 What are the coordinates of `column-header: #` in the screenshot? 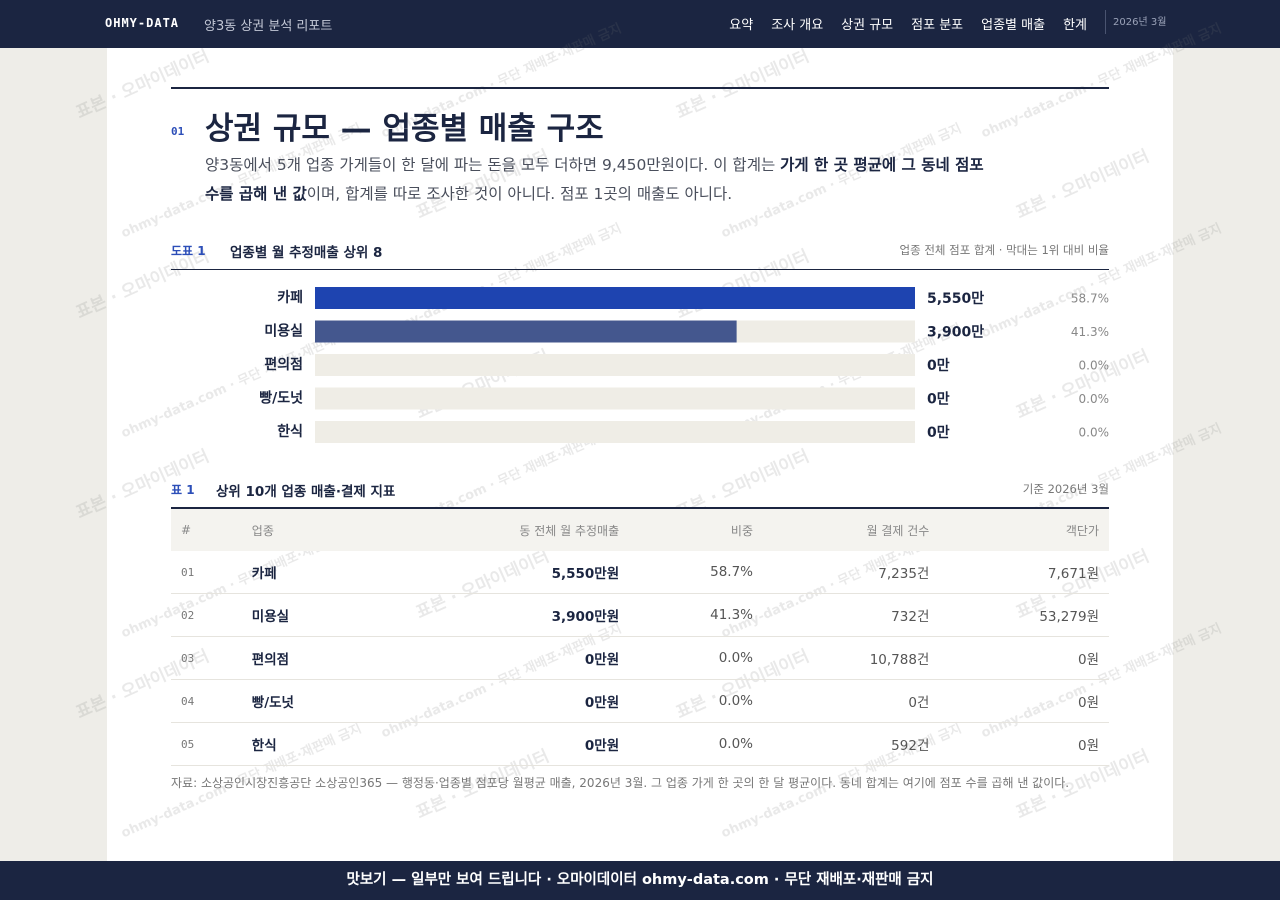 It's located at (206, 529).